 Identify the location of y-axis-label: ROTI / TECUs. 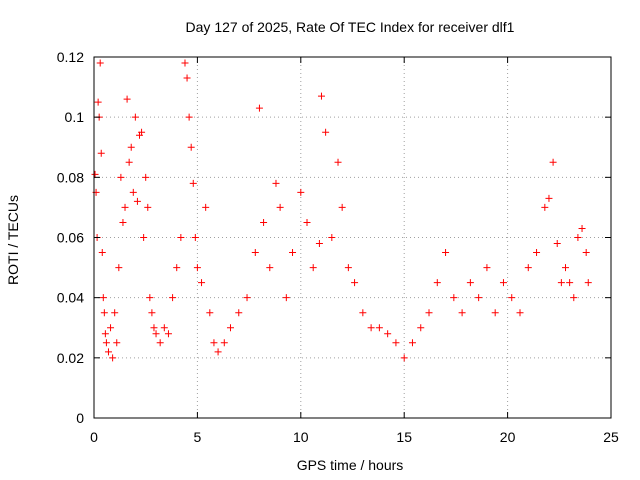
(13, 240).